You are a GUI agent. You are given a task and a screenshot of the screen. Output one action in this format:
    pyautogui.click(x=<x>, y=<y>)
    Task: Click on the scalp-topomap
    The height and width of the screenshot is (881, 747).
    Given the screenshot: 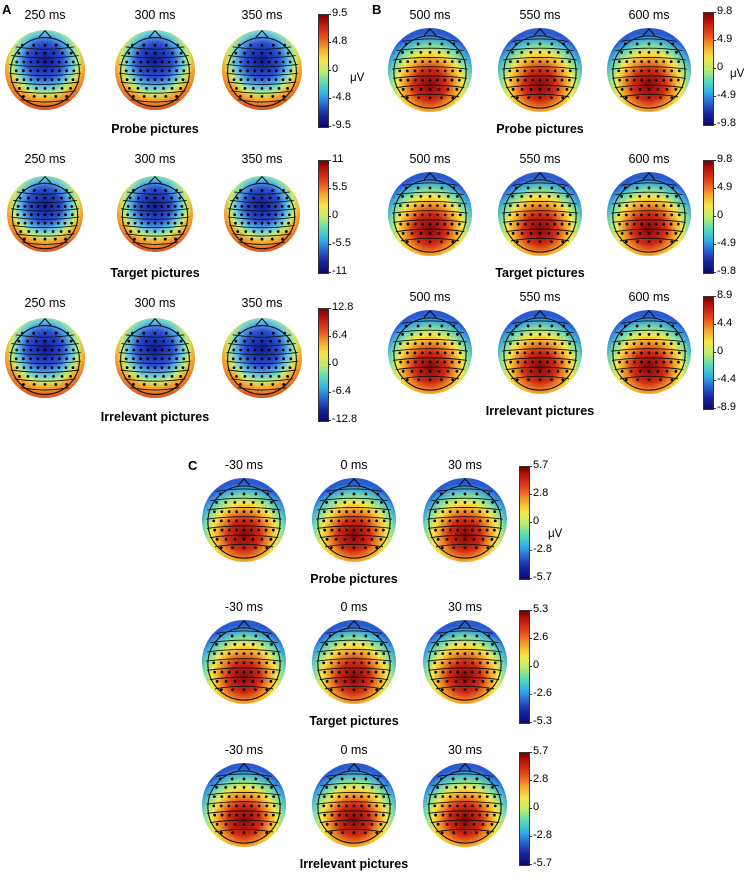 What is the action you would take?
    pyautogui.click(x=155, y=69)
    